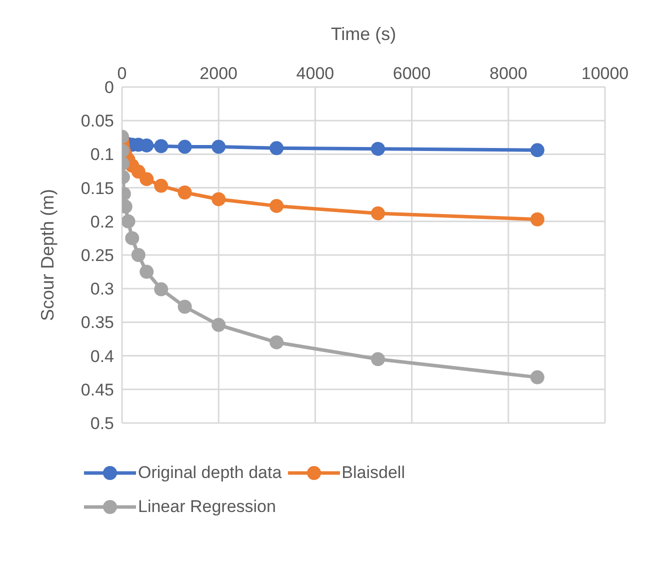 Image resolution: width=658 pixels, height=571 pixels. What do you see at coordinates (102, 154) in the screenshot?
I see `y-tick-label: 0.1` at bounding box center [102, 154].